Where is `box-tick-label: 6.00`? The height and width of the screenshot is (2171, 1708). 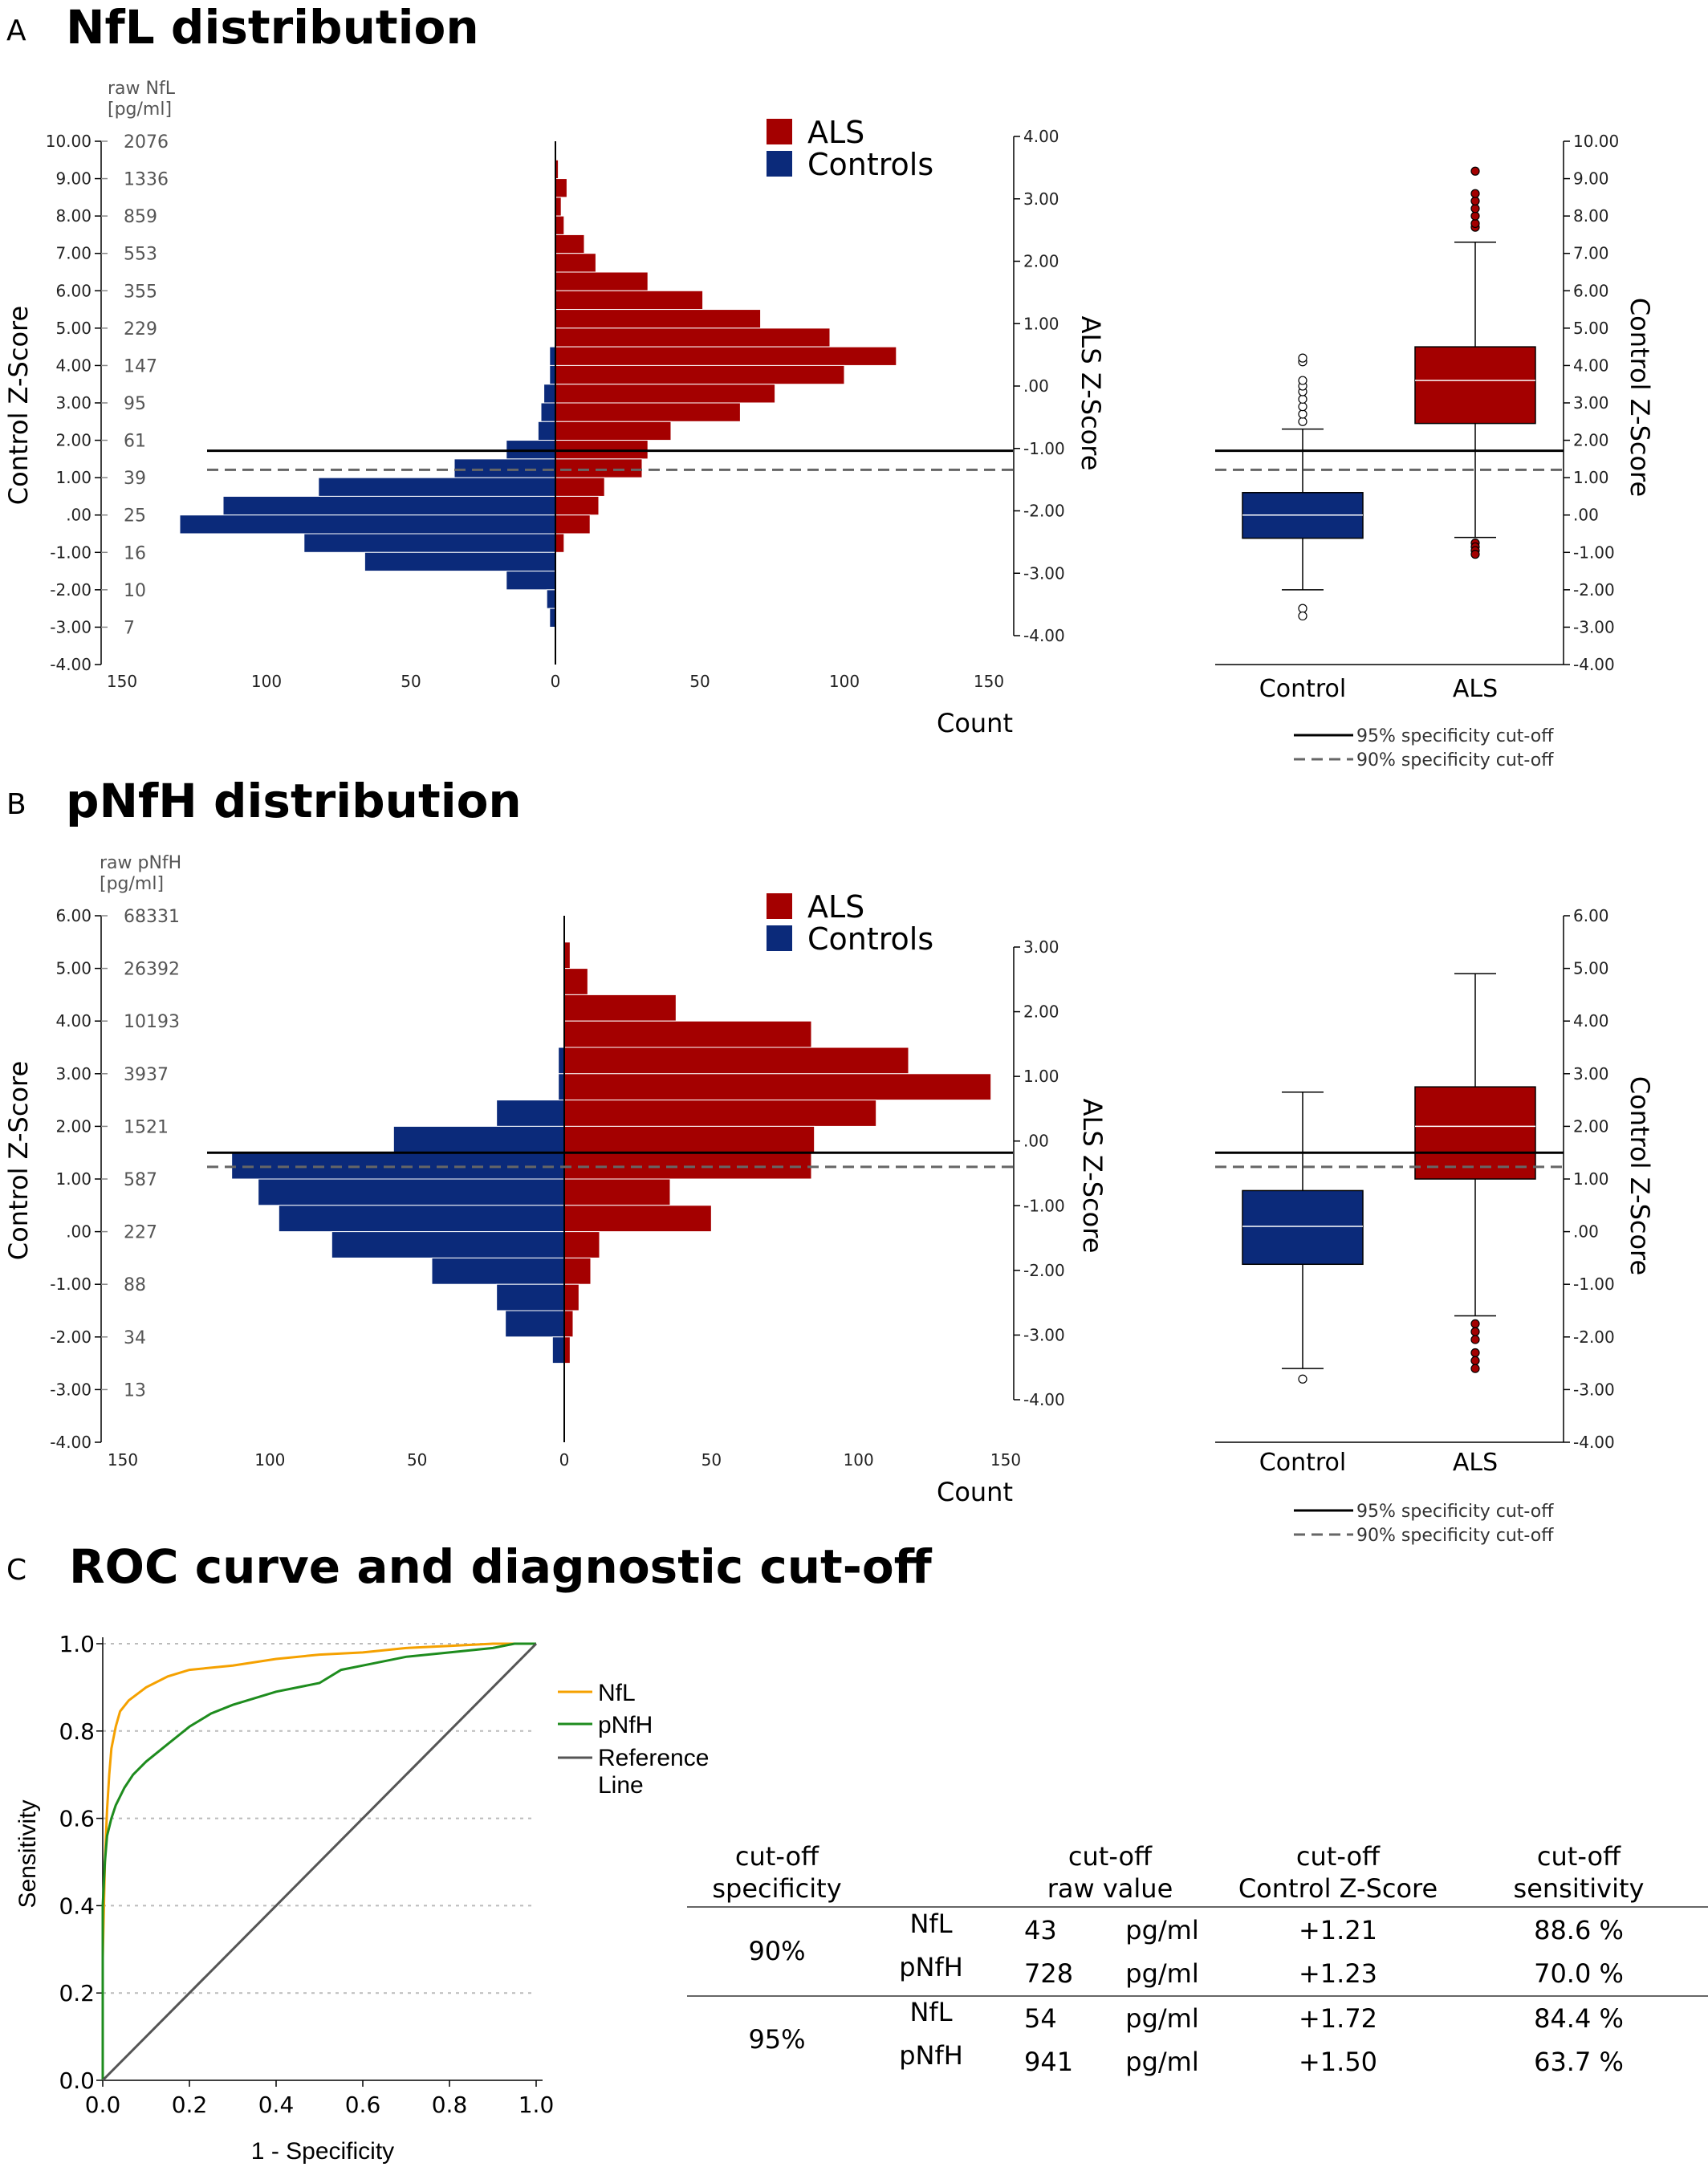
box-tick-label: 6.00 is located at coordinates (1591, 290).